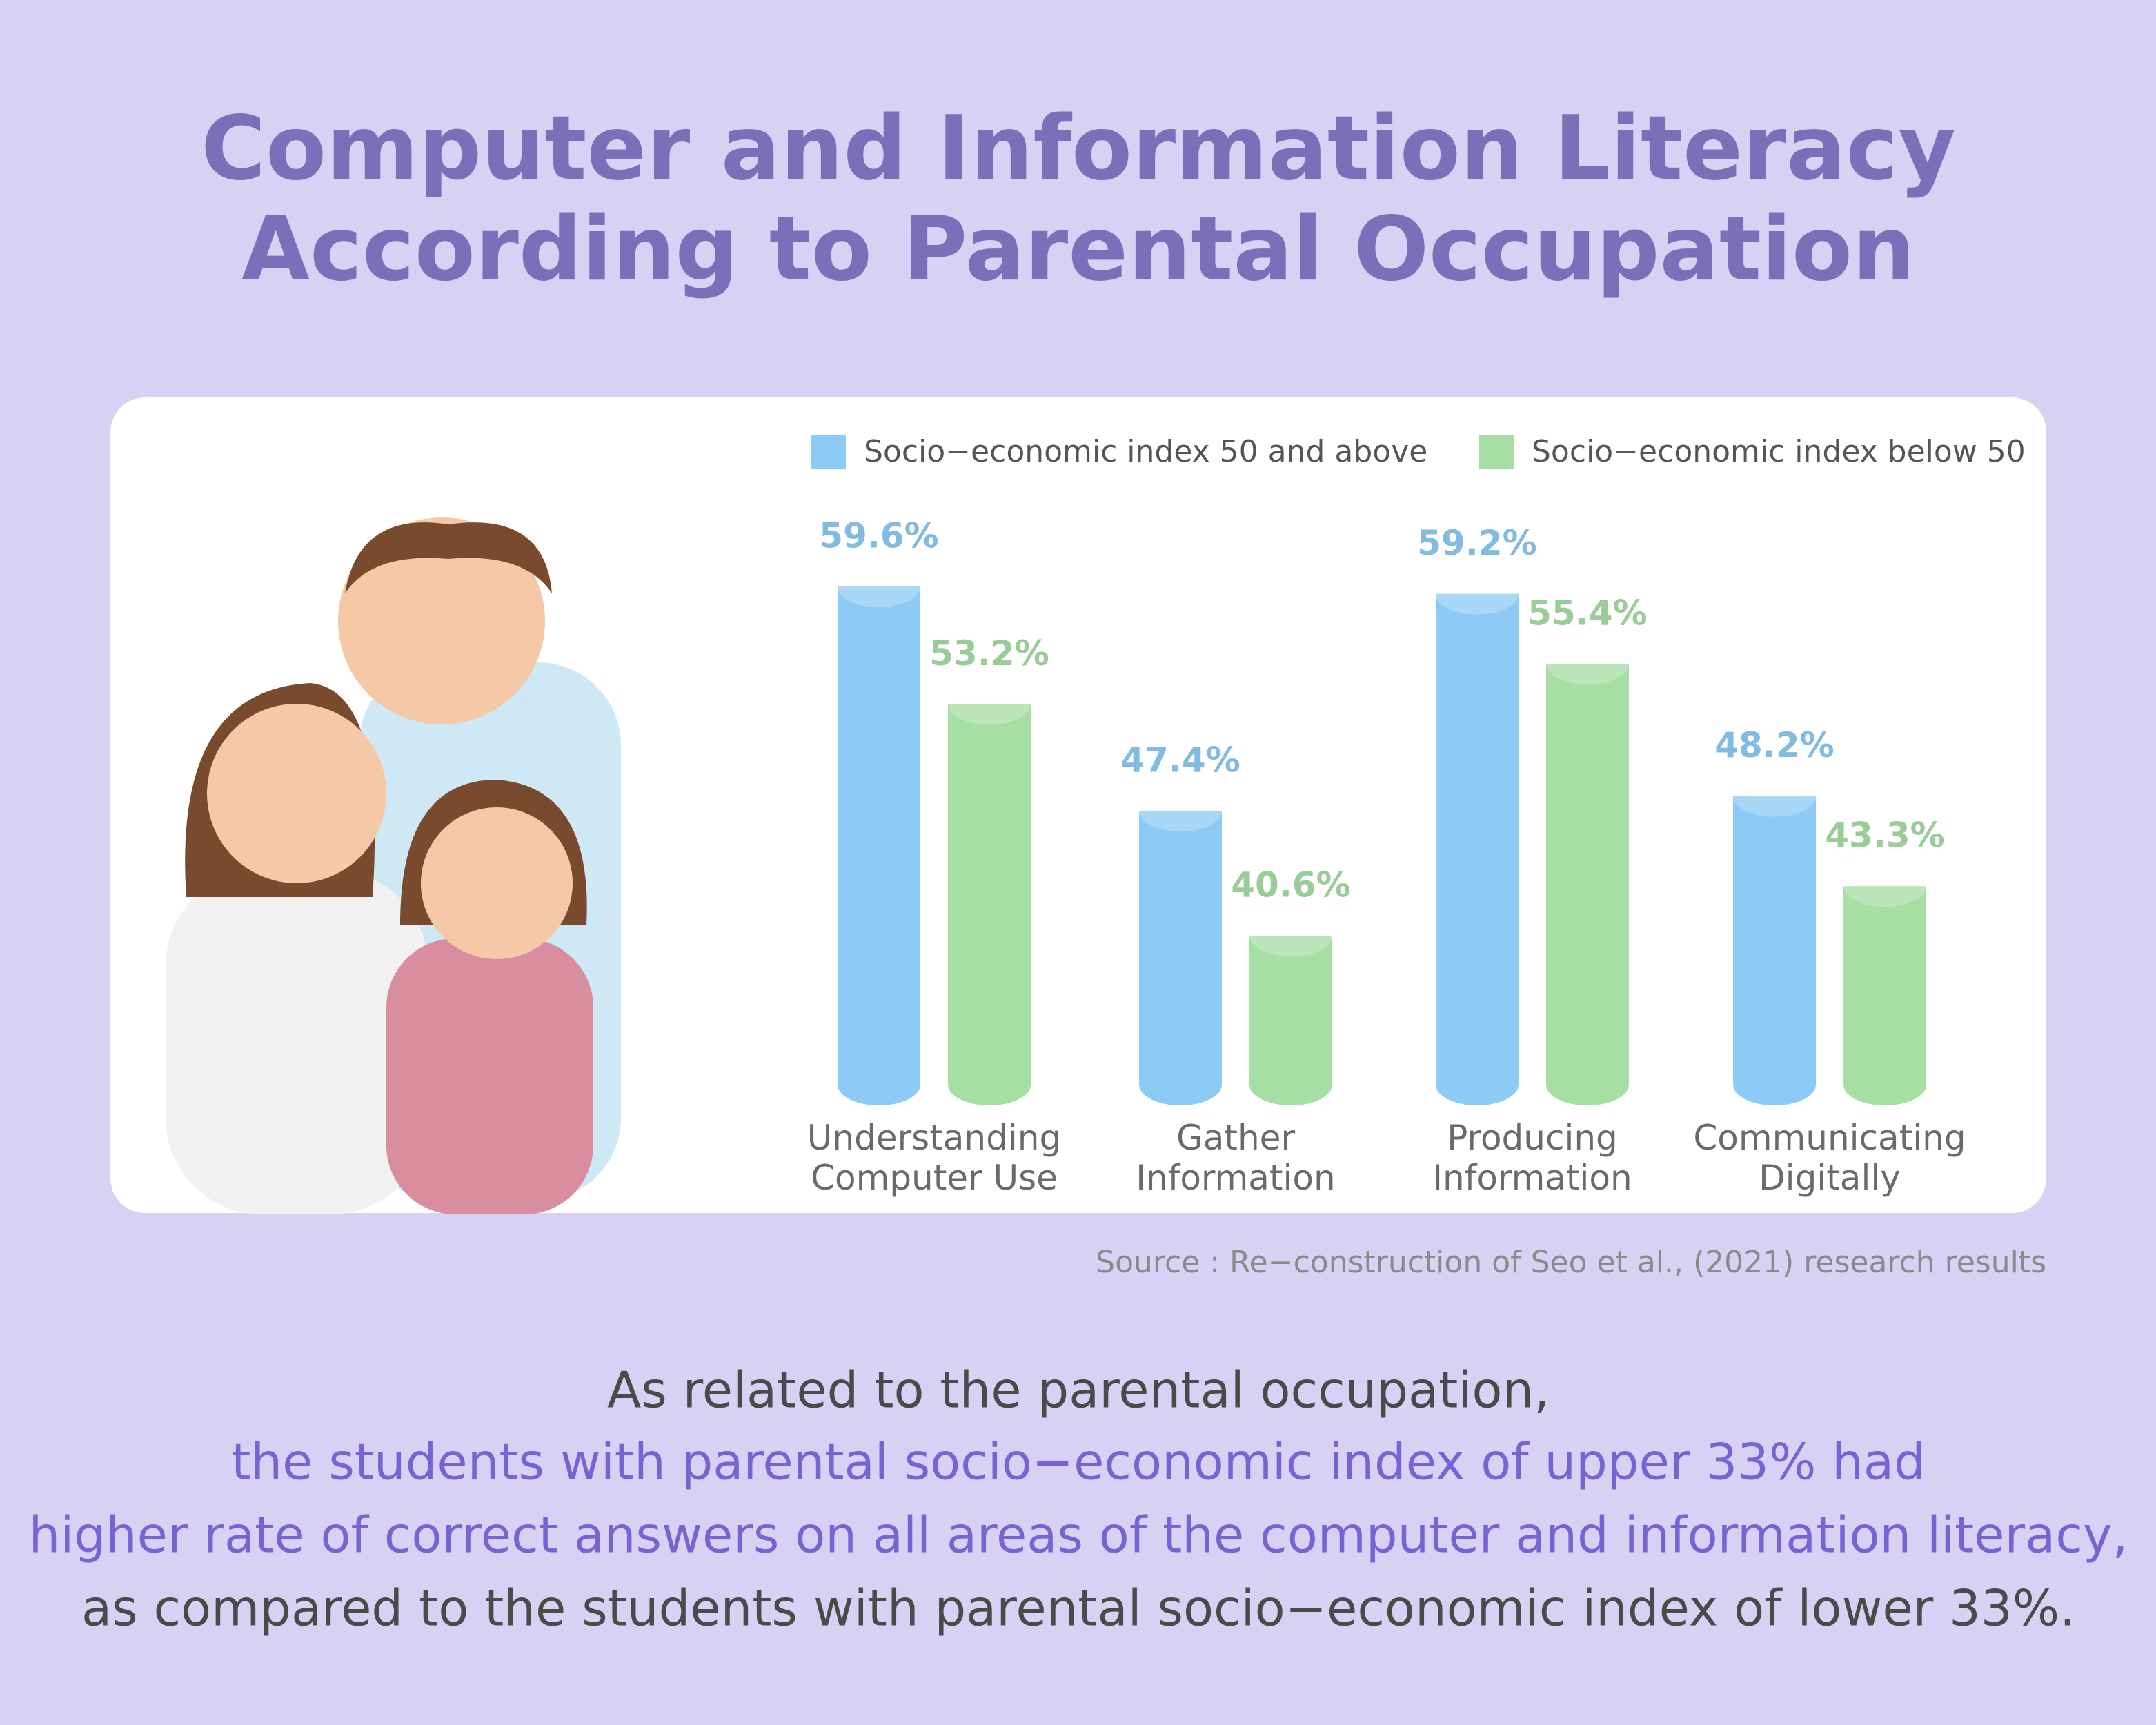  Describe the element at coordinates (393, 866) in the screenshot. I see `family-illustration` at that location.